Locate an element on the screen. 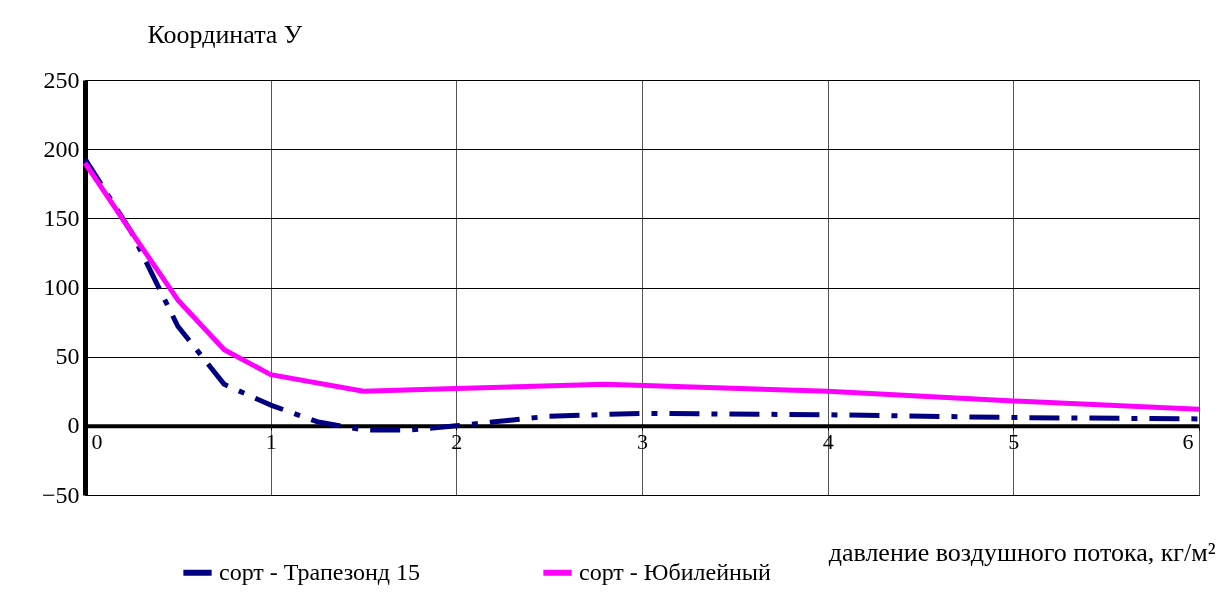 This screenshot has height=599, width=1217. legend-label: сорт - Юбилейный is located at coordinates (675, 571).